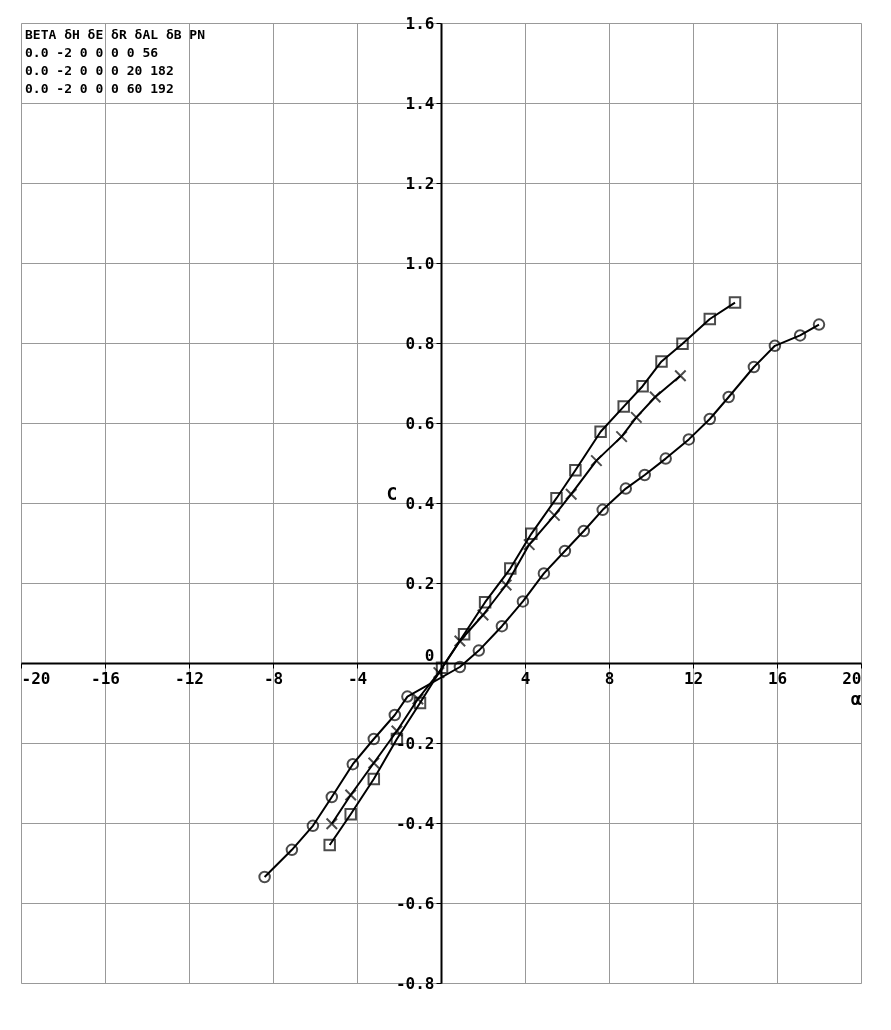 Image resolution: width=891 pixels, height=1030 pixels. I want to click on y-tick-label: 0.8, so click(420, 343).